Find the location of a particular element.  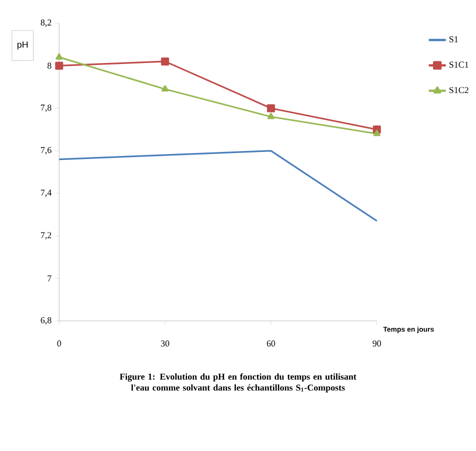

y-tick-label: 7 is located at coordinates (50, 278).